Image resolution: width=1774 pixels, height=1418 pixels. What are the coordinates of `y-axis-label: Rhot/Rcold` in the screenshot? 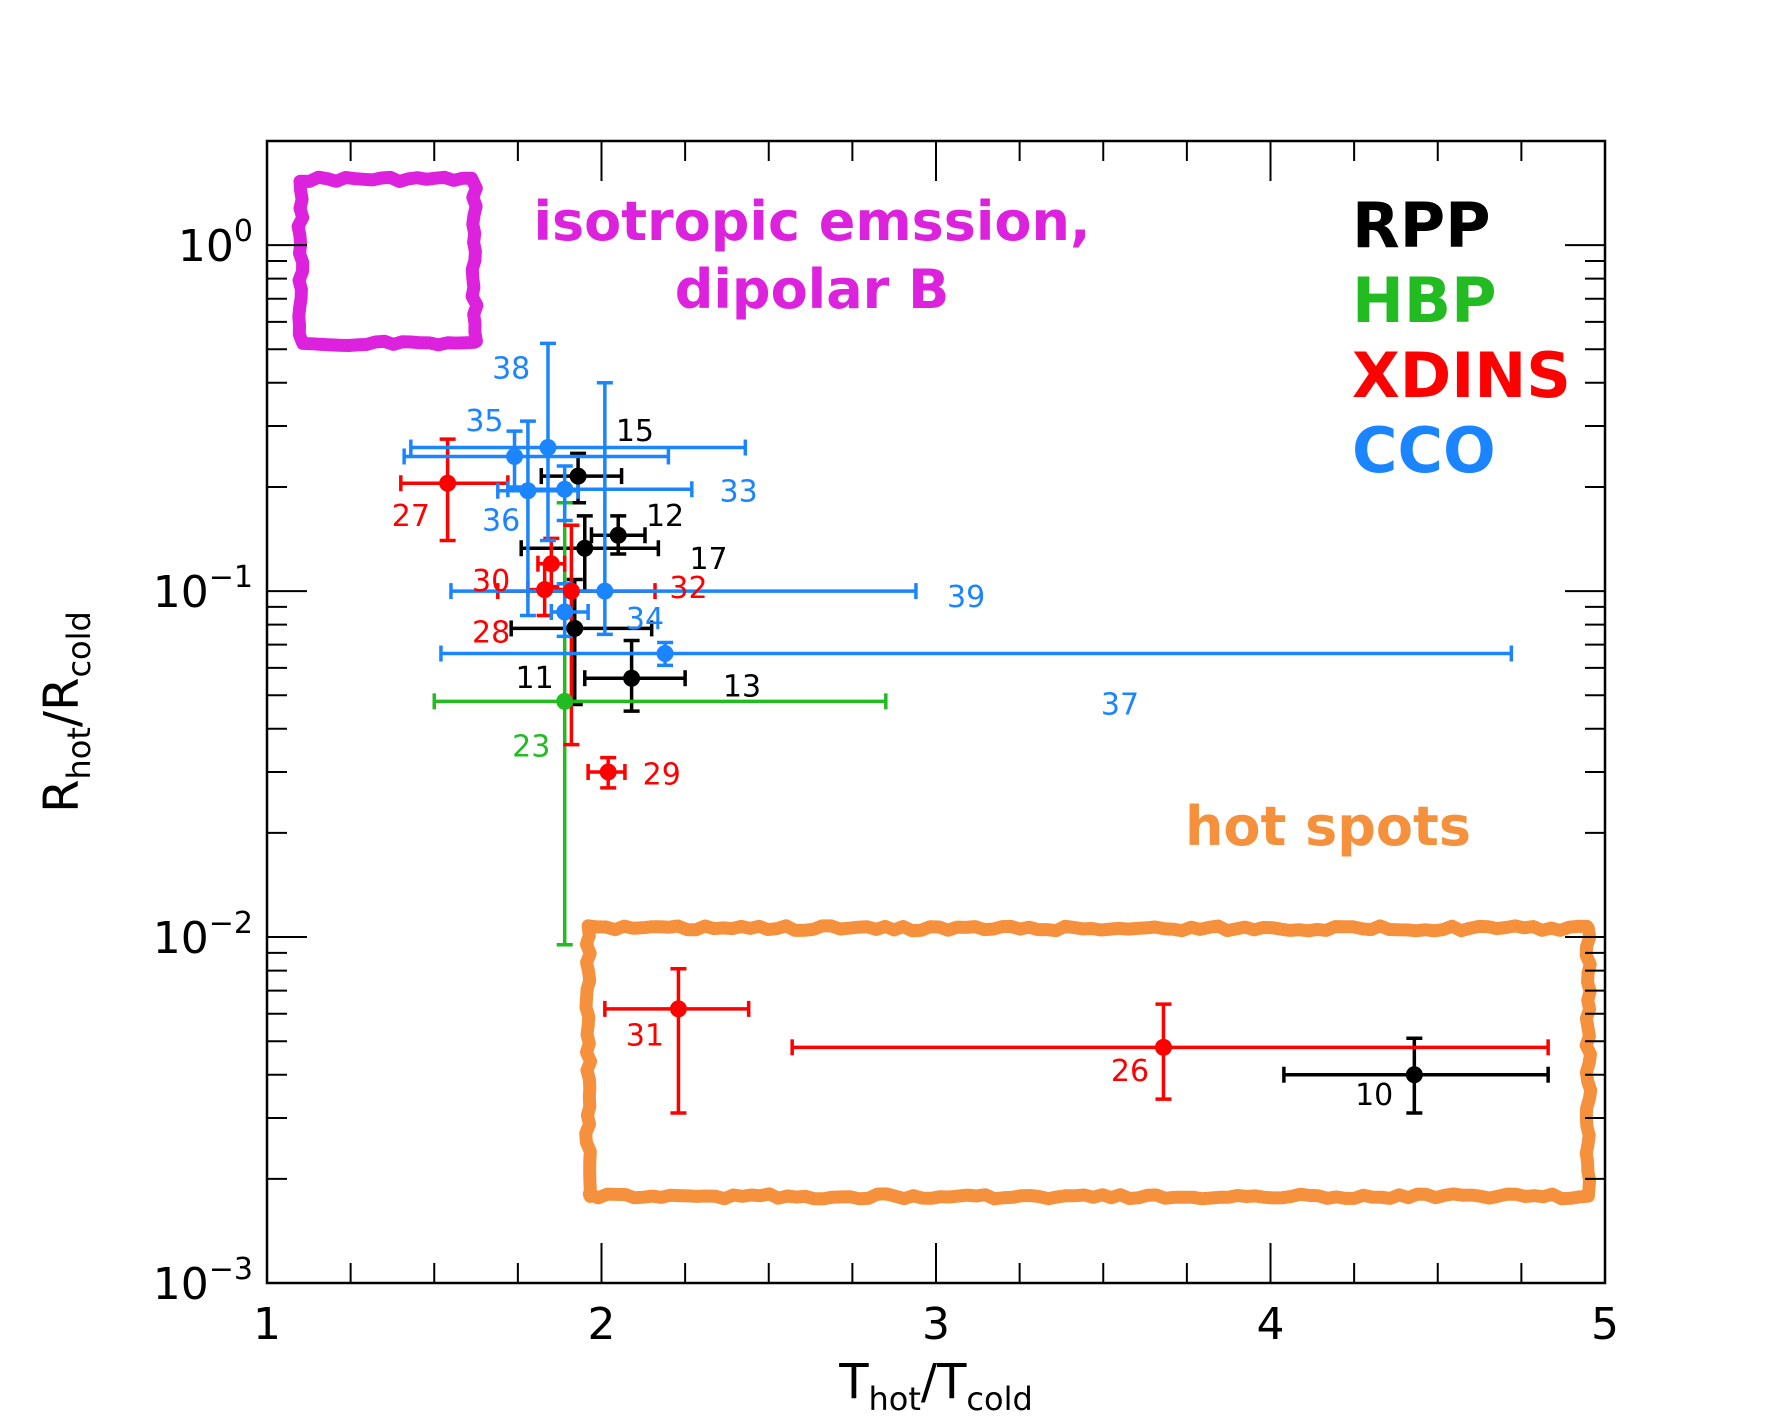 It's located at (66, 712).